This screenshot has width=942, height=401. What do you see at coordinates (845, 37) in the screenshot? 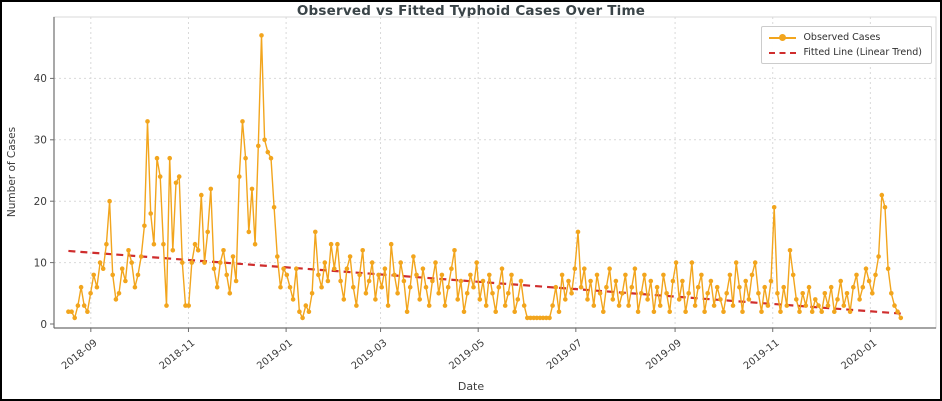
I see `legend-item-observed: Observed Cases` at bounding box center [845, 37].